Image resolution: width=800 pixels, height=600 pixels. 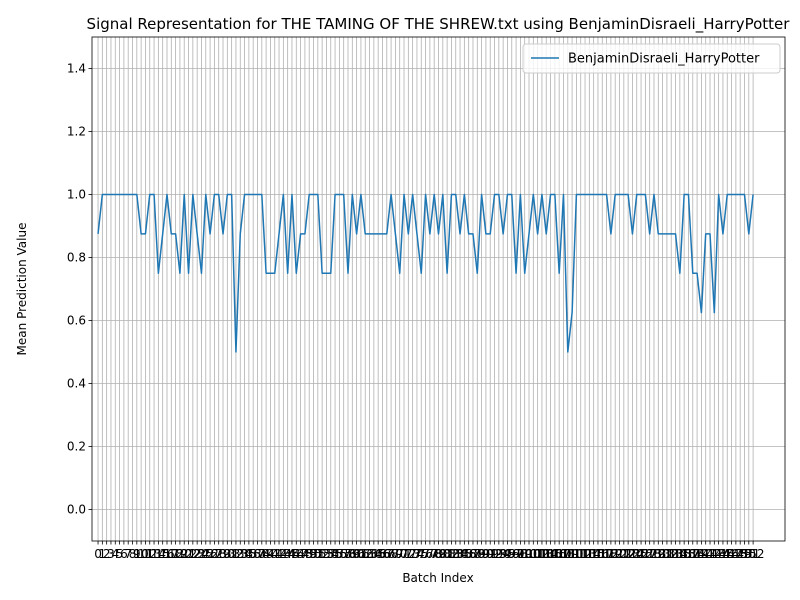 What do you see at coordinates (459, 554) in the screenshot?
I see `x-tick-label: 84` at bounding box center [459, 554].